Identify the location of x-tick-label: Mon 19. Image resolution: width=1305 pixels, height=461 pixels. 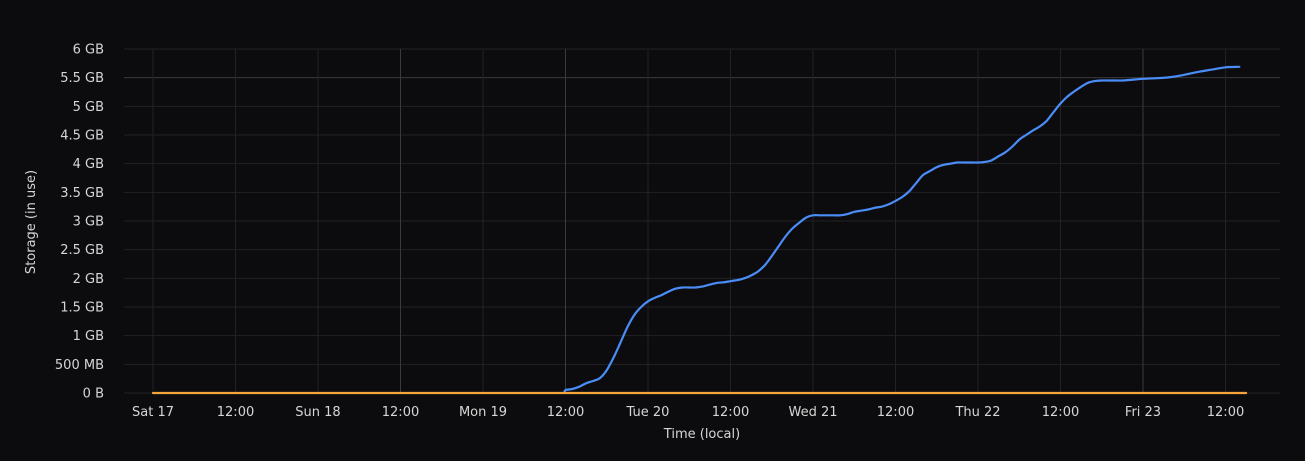
(483, 412).